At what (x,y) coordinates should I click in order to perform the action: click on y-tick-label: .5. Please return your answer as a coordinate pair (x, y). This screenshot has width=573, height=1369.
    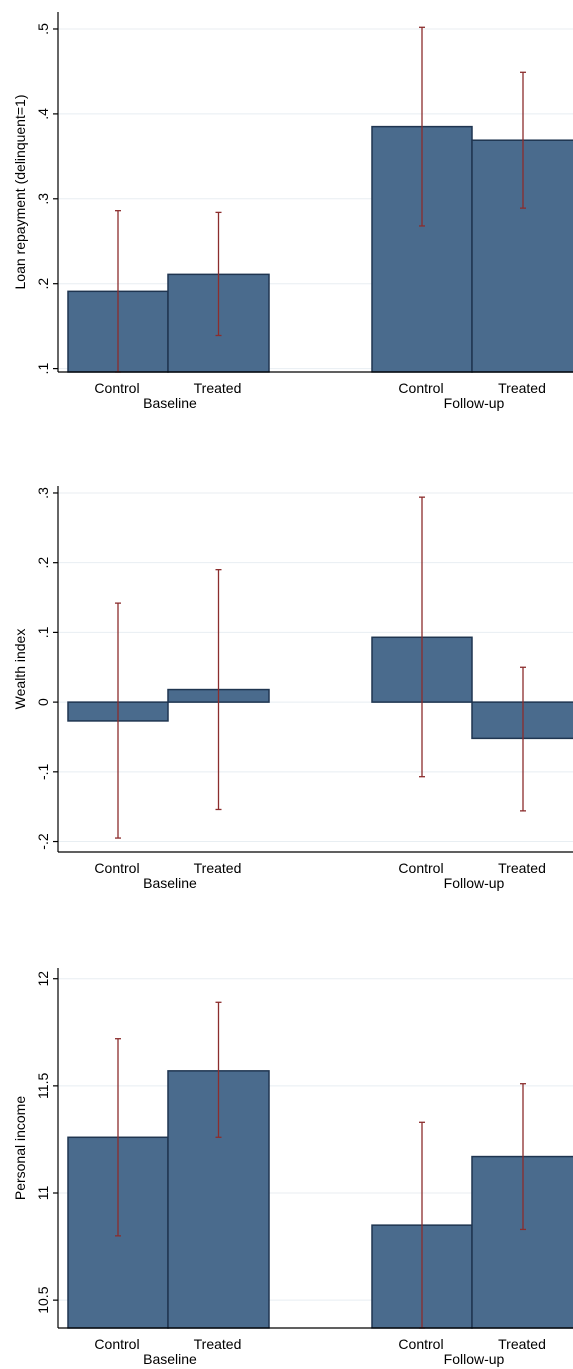
    Looking at the image, I should click on (43, 29).